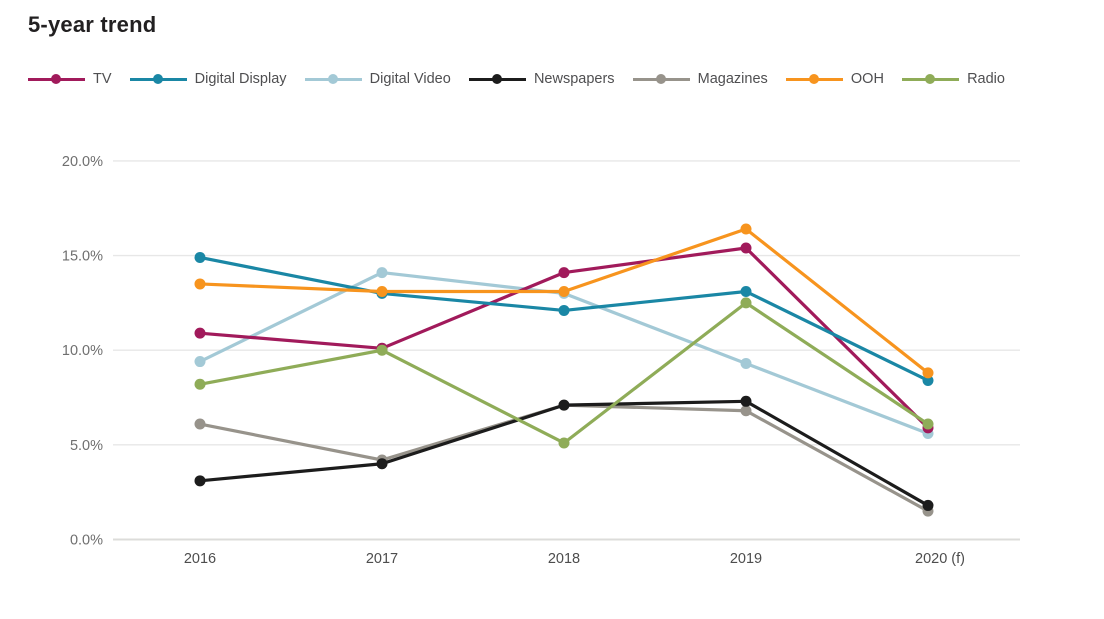 This screenshot has width=1104, height=619. What do you see at coordinates (200, 333) in the screenshot?
I see `point-tv-2016` at bounding box center [200, 333].